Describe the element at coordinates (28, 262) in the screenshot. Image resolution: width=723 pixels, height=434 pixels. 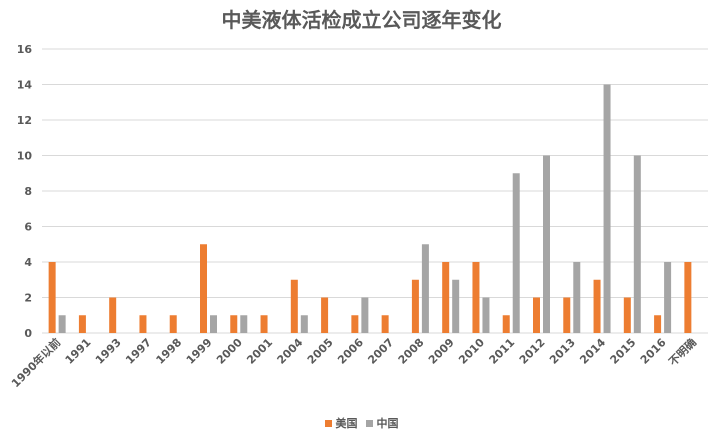
I see `y-tick-label: 4` at that location.